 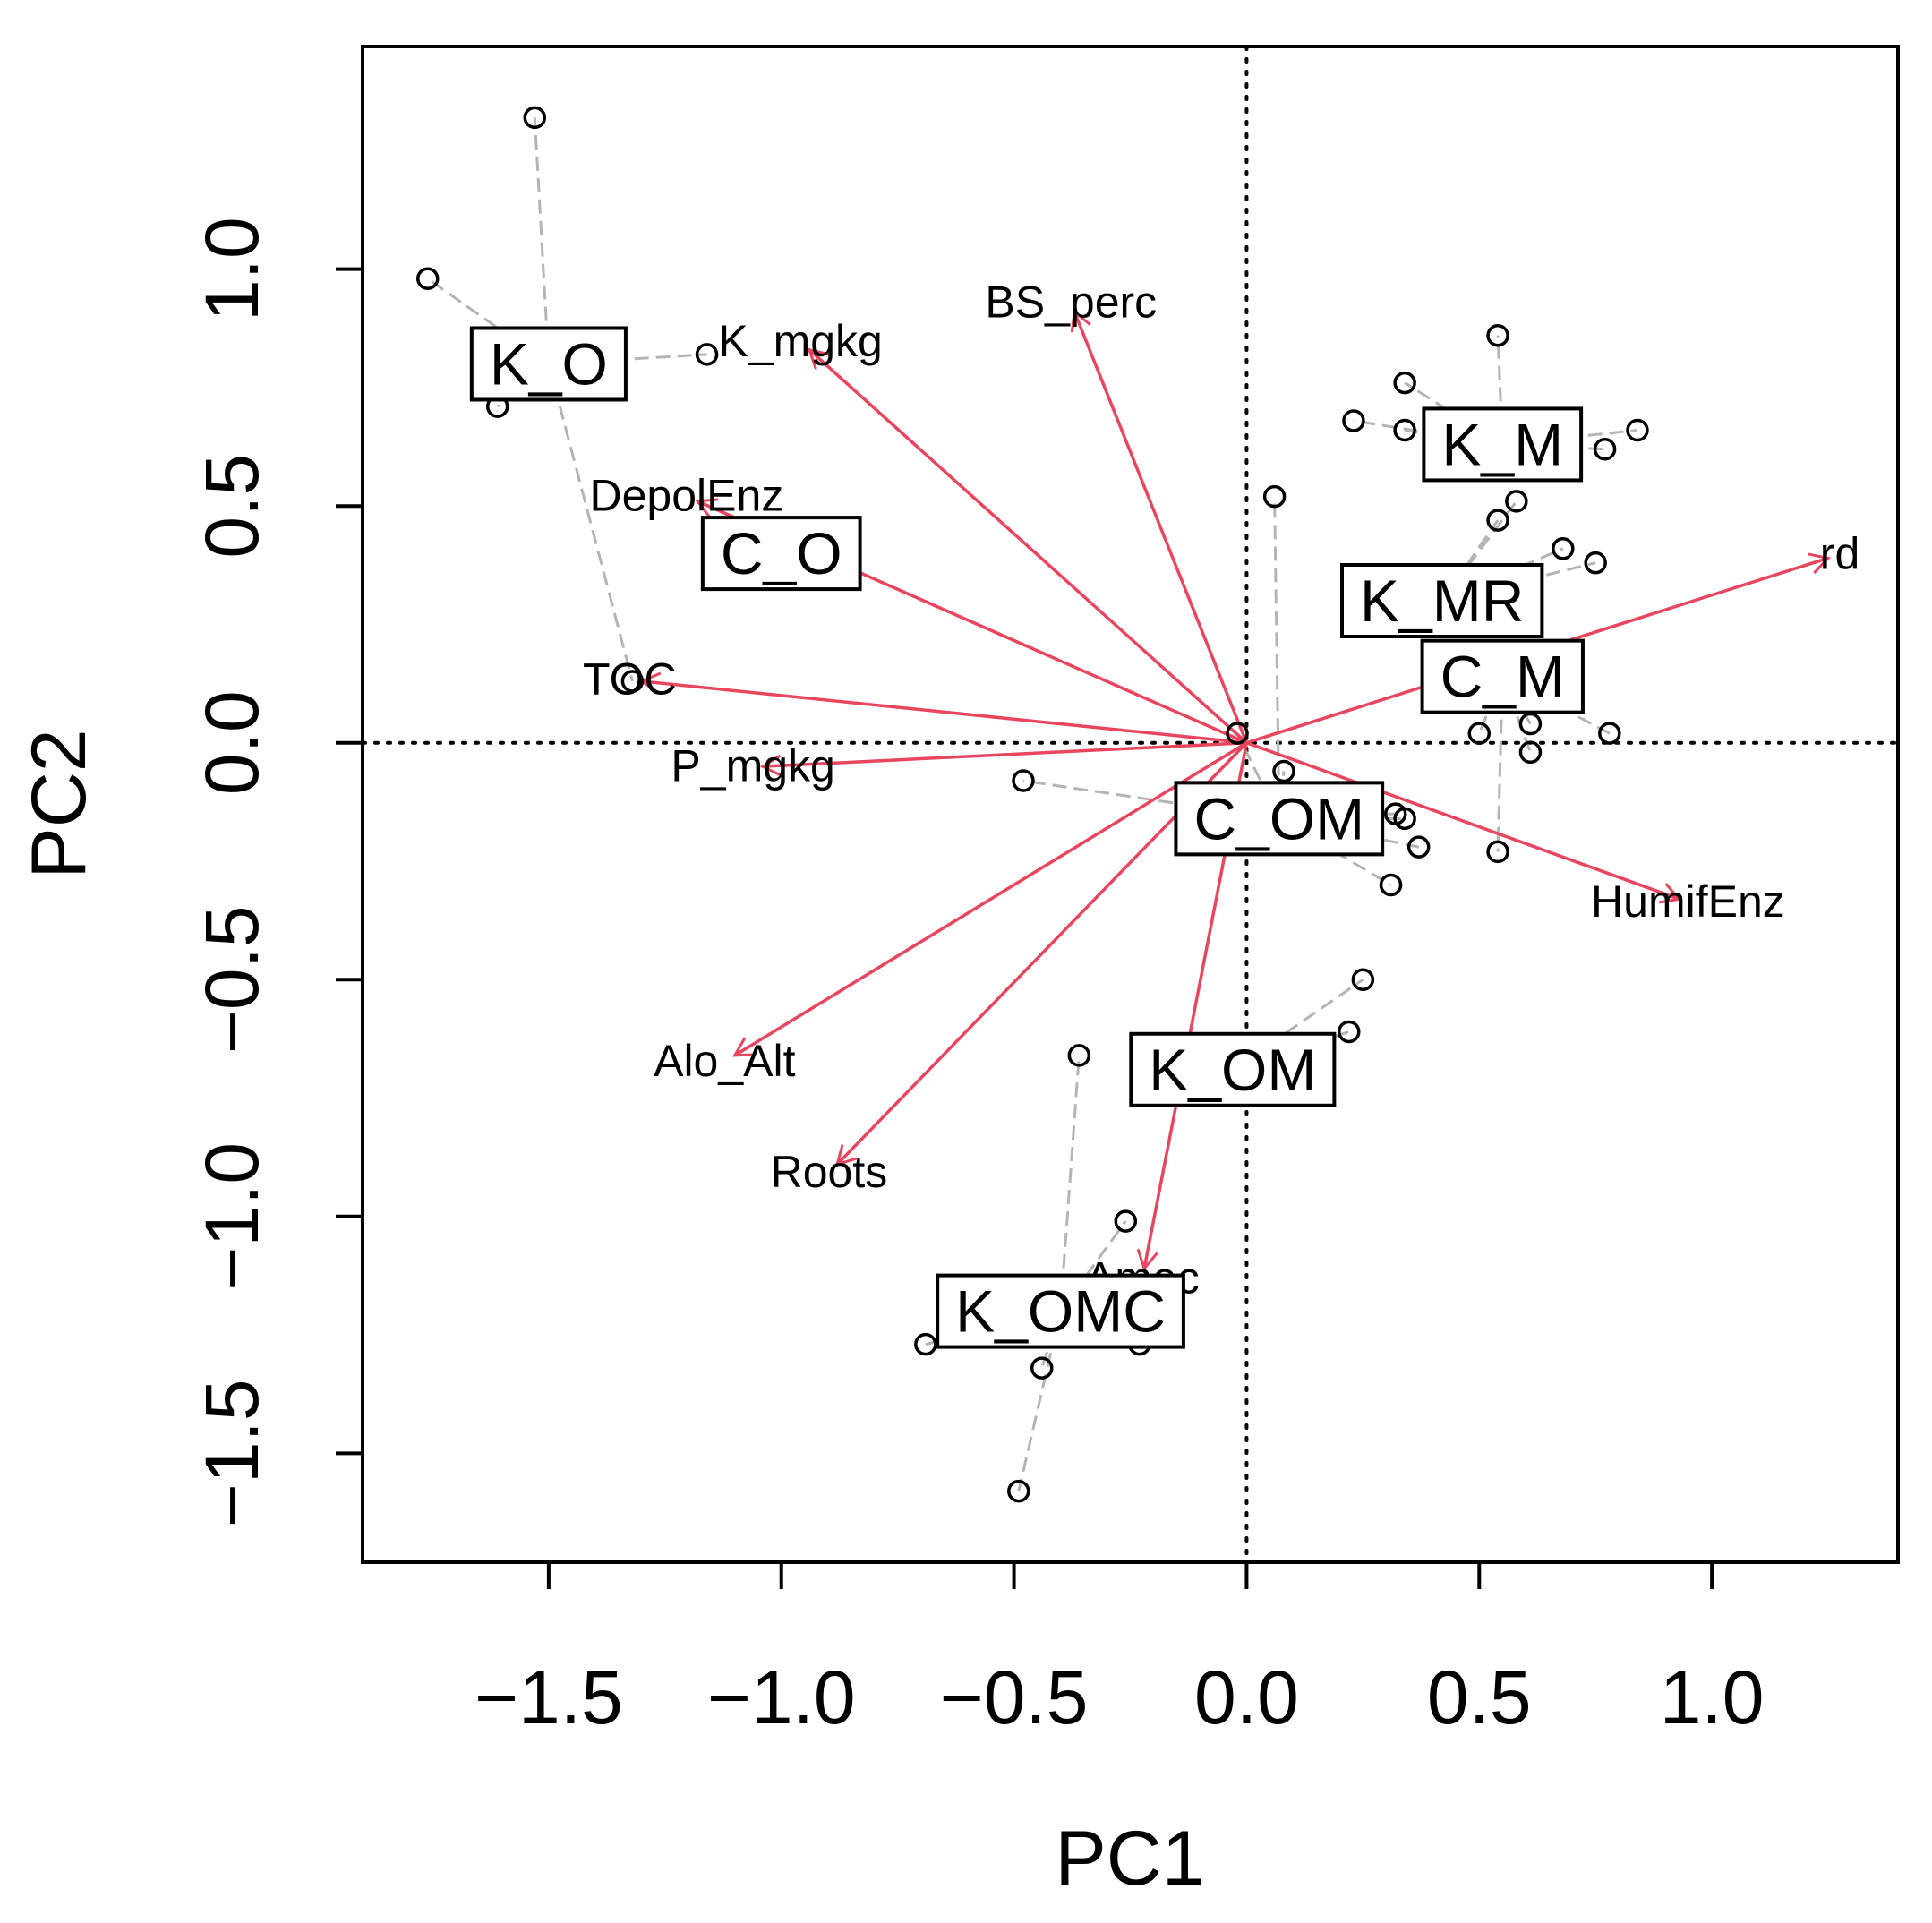 What do you see at coordinates (1688, 901) in the screenshot?
I see `vector-label-humifenz: HumifEnz` at bounding box center [1688, 901].